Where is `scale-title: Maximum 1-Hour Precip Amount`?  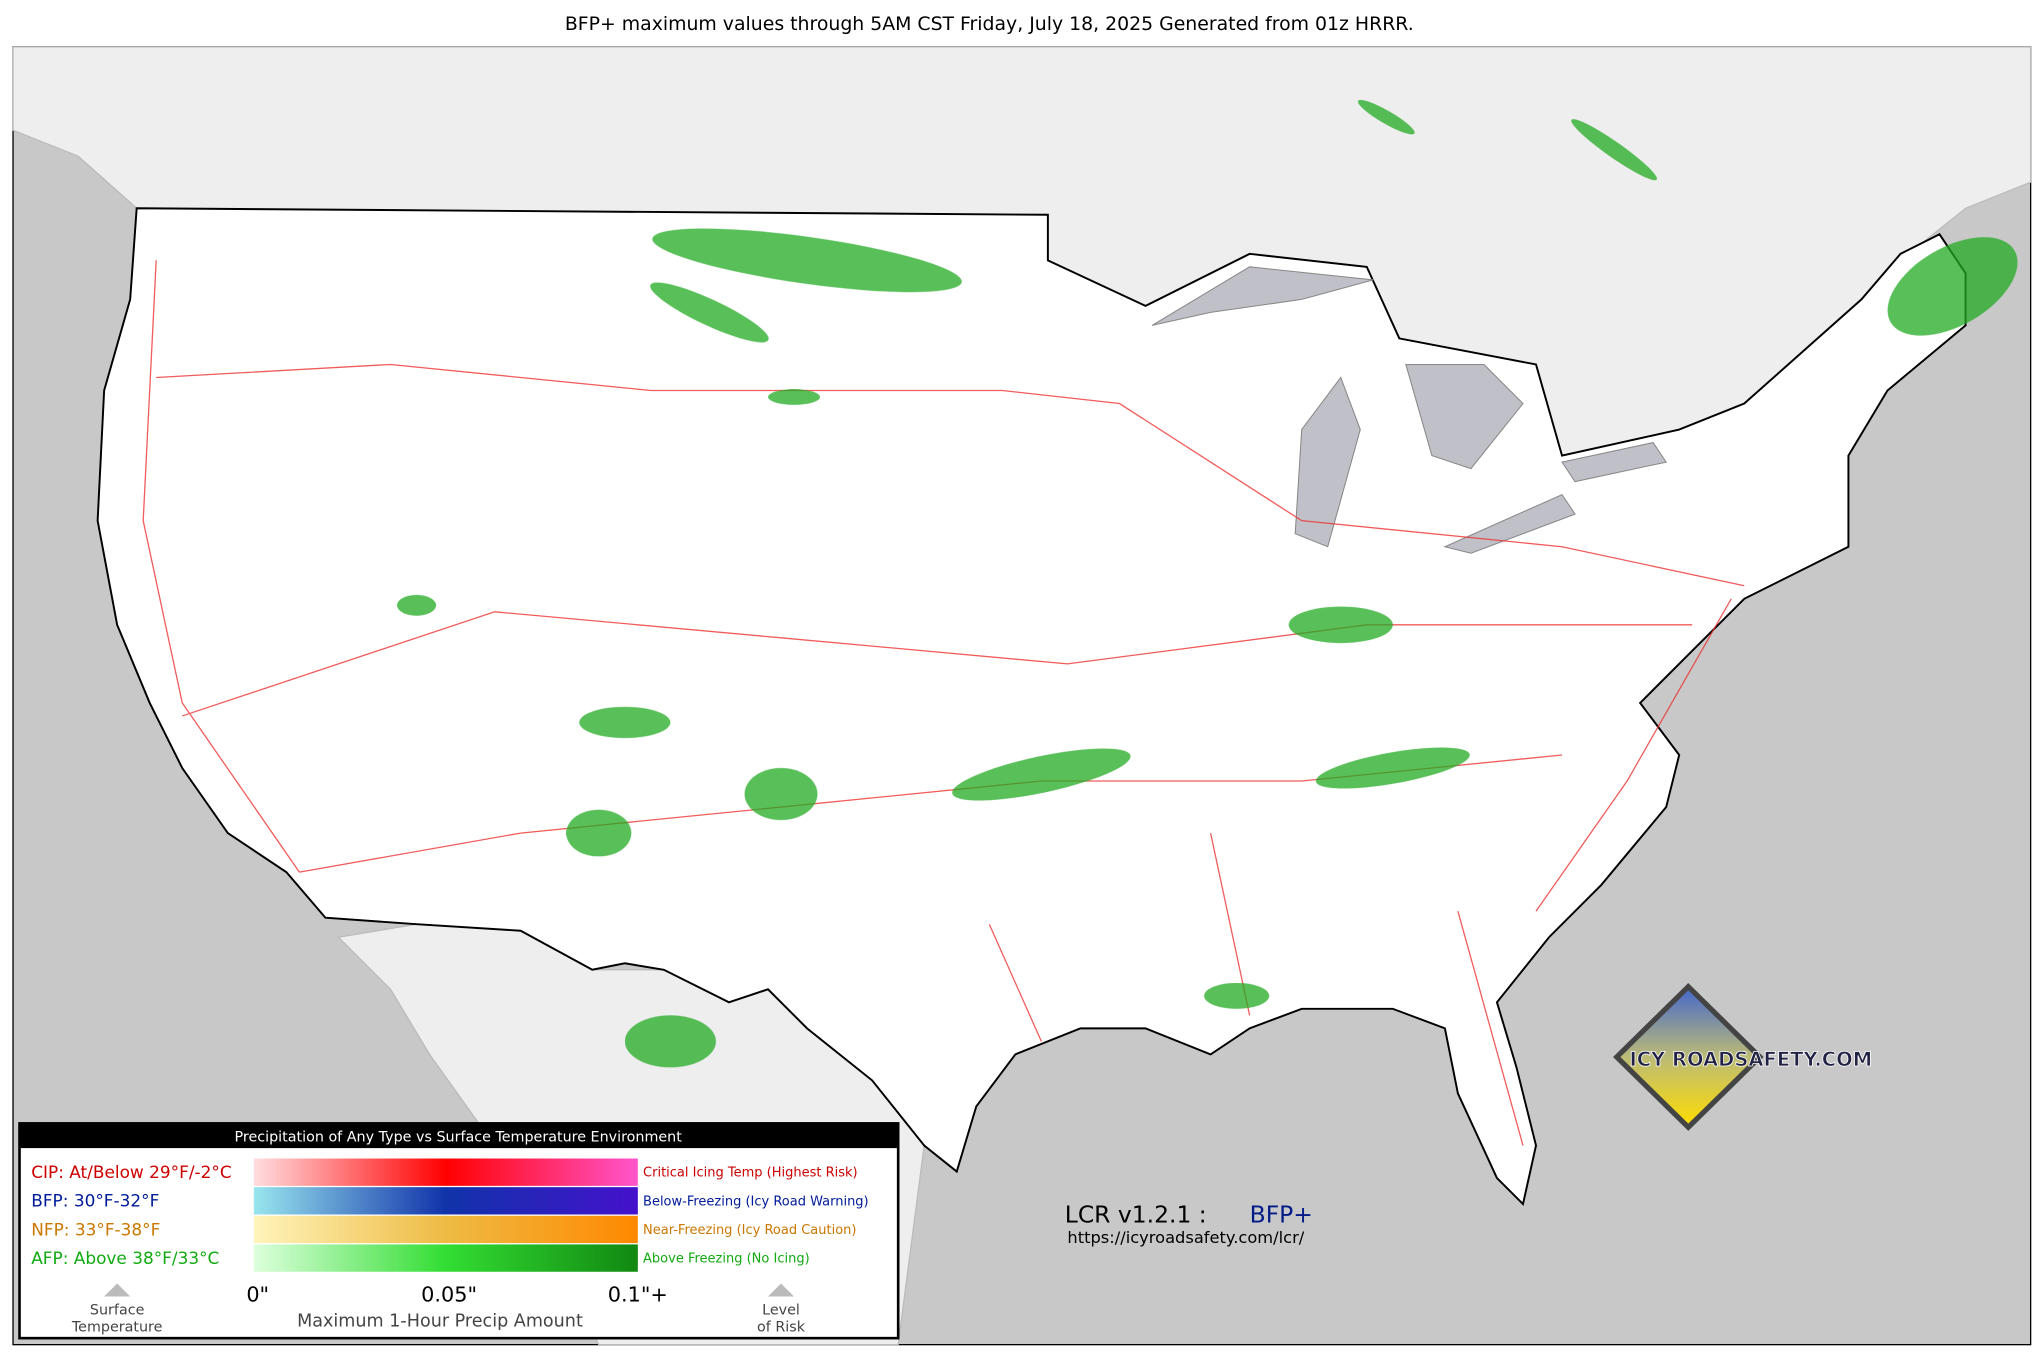
scale-title: Maximum 1-Hour Precip Amount is located at coordinates (440, 1321).